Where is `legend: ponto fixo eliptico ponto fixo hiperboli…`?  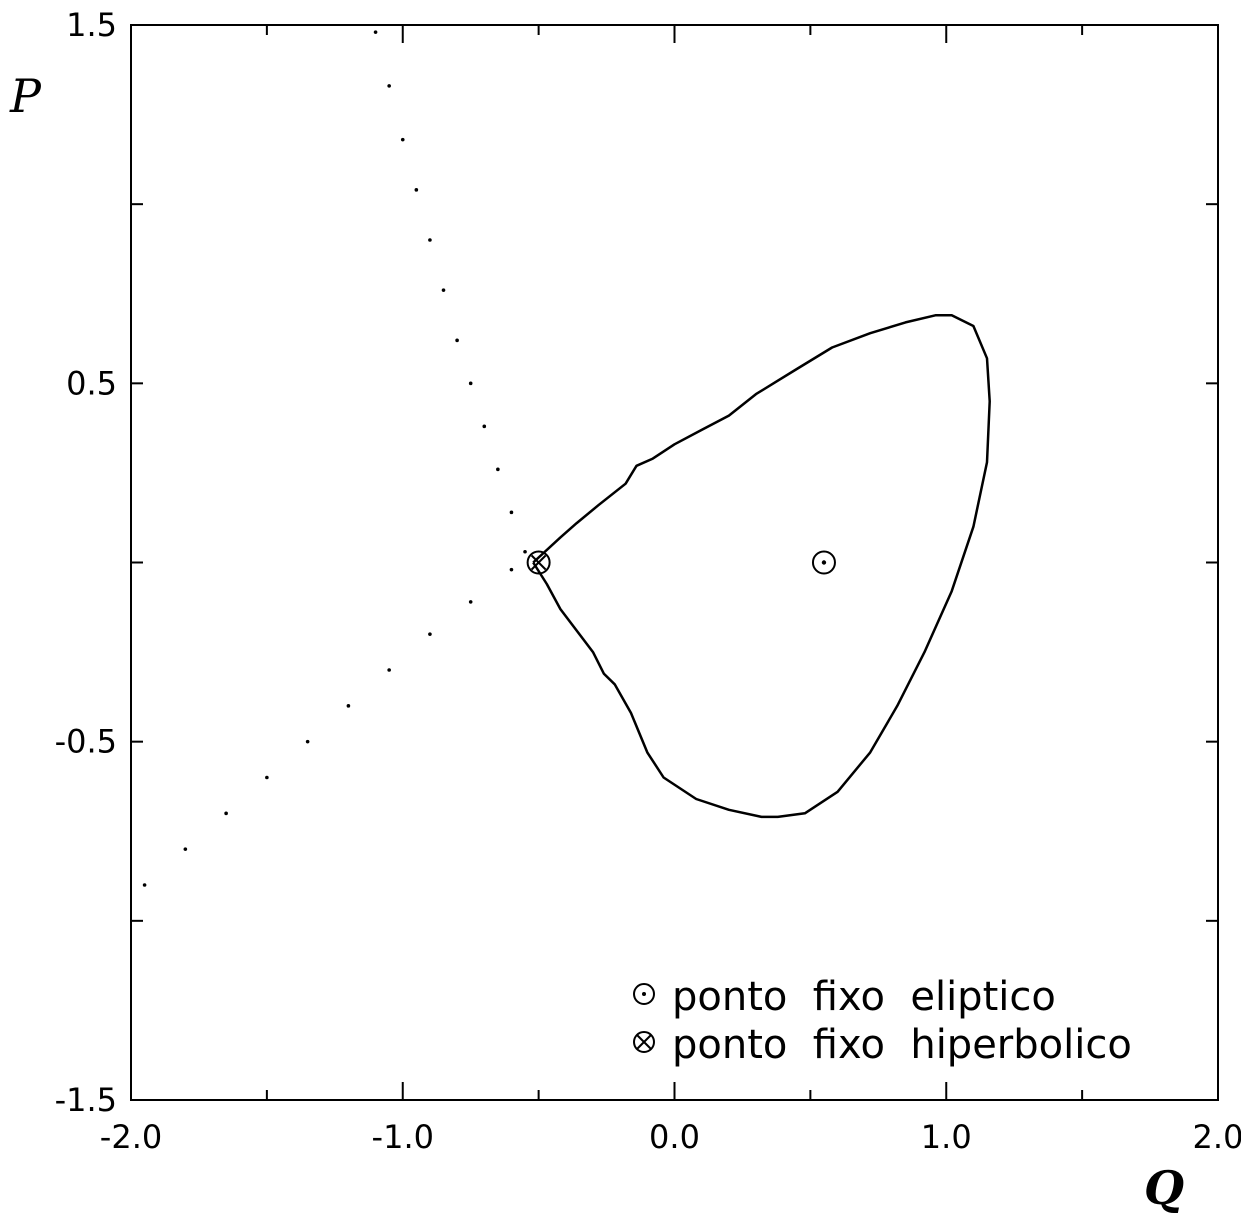 legend: ponto fixo eliptico ponto fixo hiperboli… is located at coordinates (882, 1021).